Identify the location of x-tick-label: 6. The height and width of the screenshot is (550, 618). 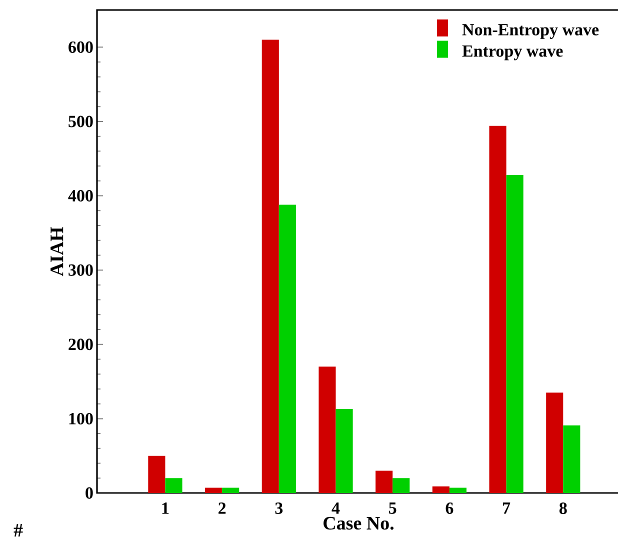
(450, 508).